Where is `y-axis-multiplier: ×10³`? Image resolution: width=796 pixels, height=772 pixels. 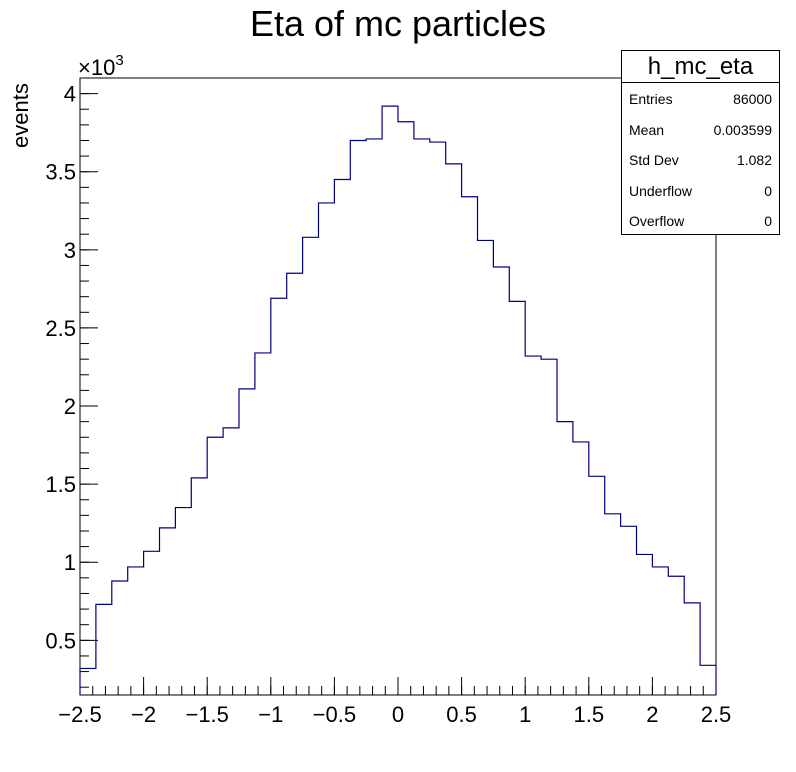 y-axis-multiplier: ×10³ is located at coordinates (101, 66).